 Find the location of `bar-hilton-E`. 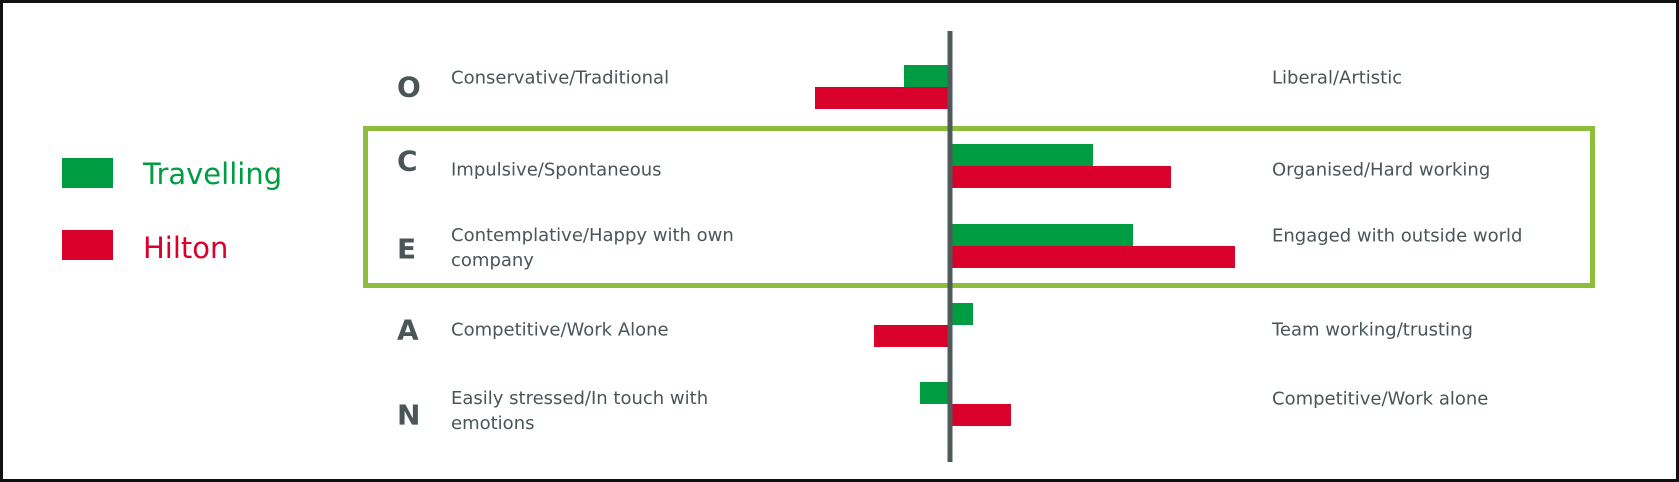

bar-hilton-E is located at coordinates (1092, 257).